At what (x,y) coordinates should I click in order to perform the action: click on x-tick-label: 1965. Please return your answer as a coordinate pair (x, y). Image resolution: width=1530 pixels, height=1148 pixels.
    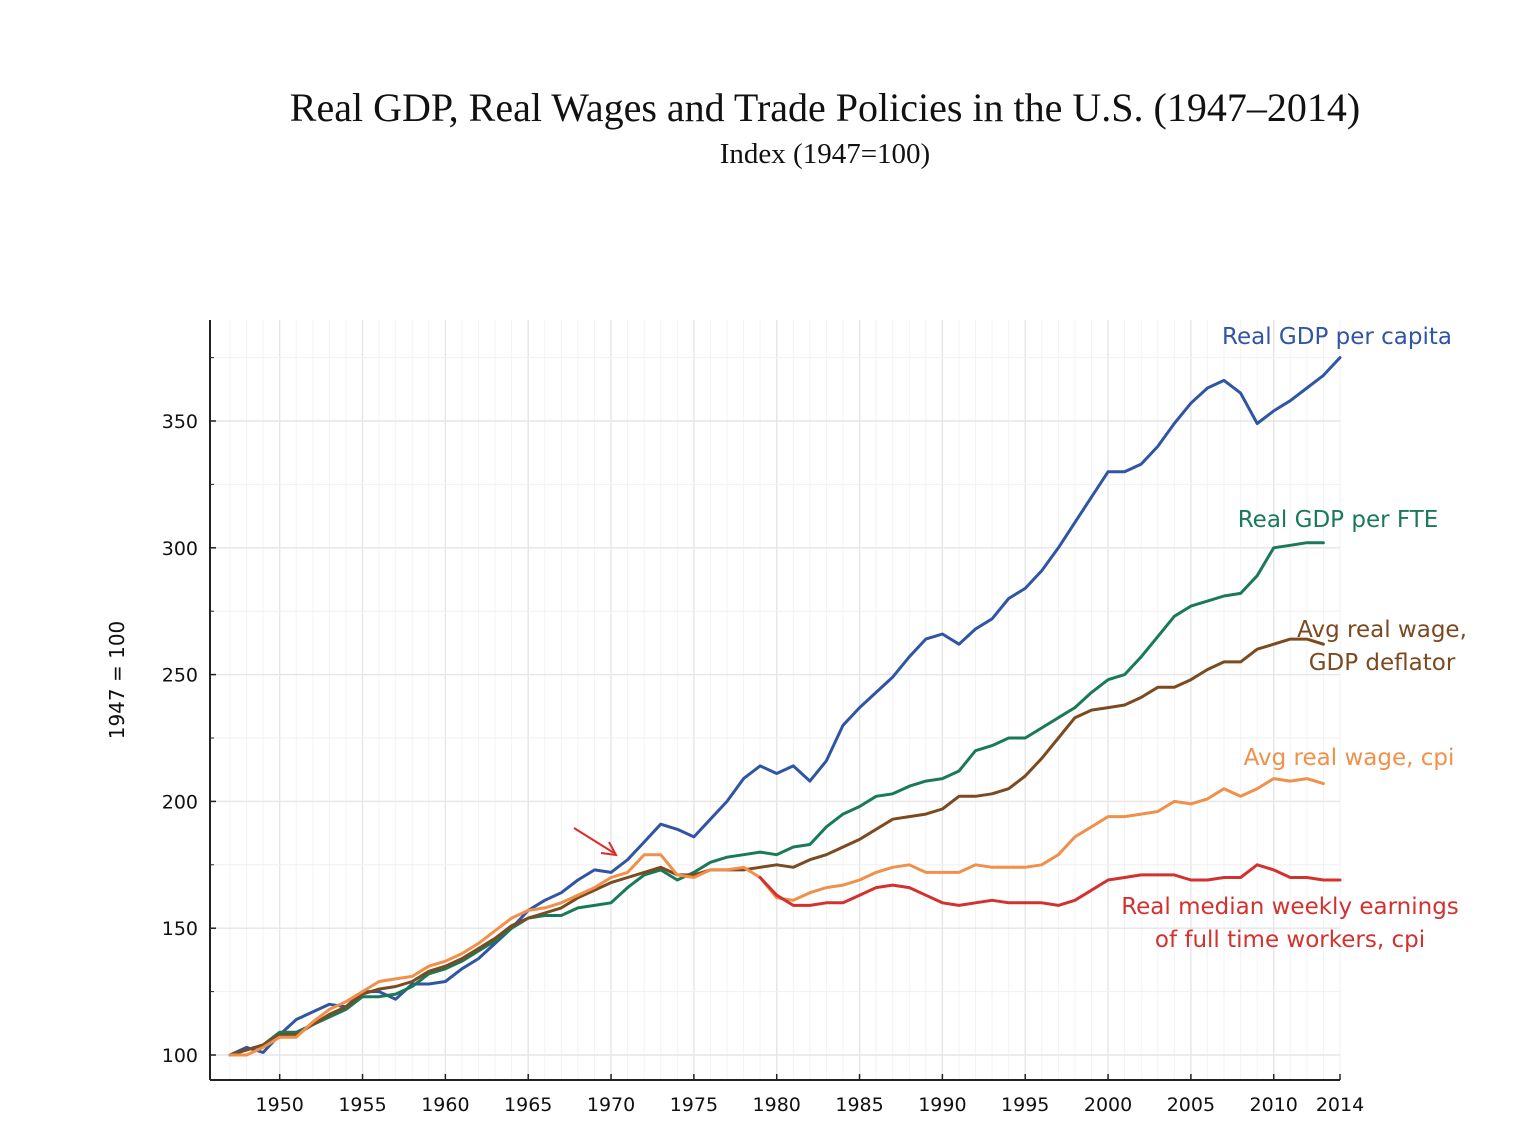
    Looking at the image, I should click on (528, 1105).